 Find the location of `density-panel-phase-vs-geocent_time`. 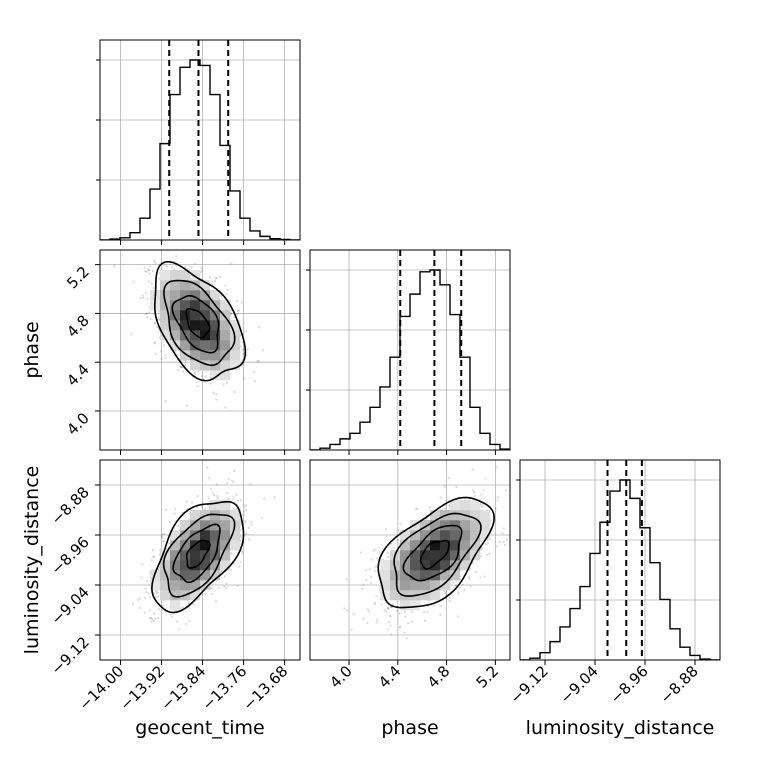

density-panel-phase-vs-geocent_time is located at coordinates (198, 352).